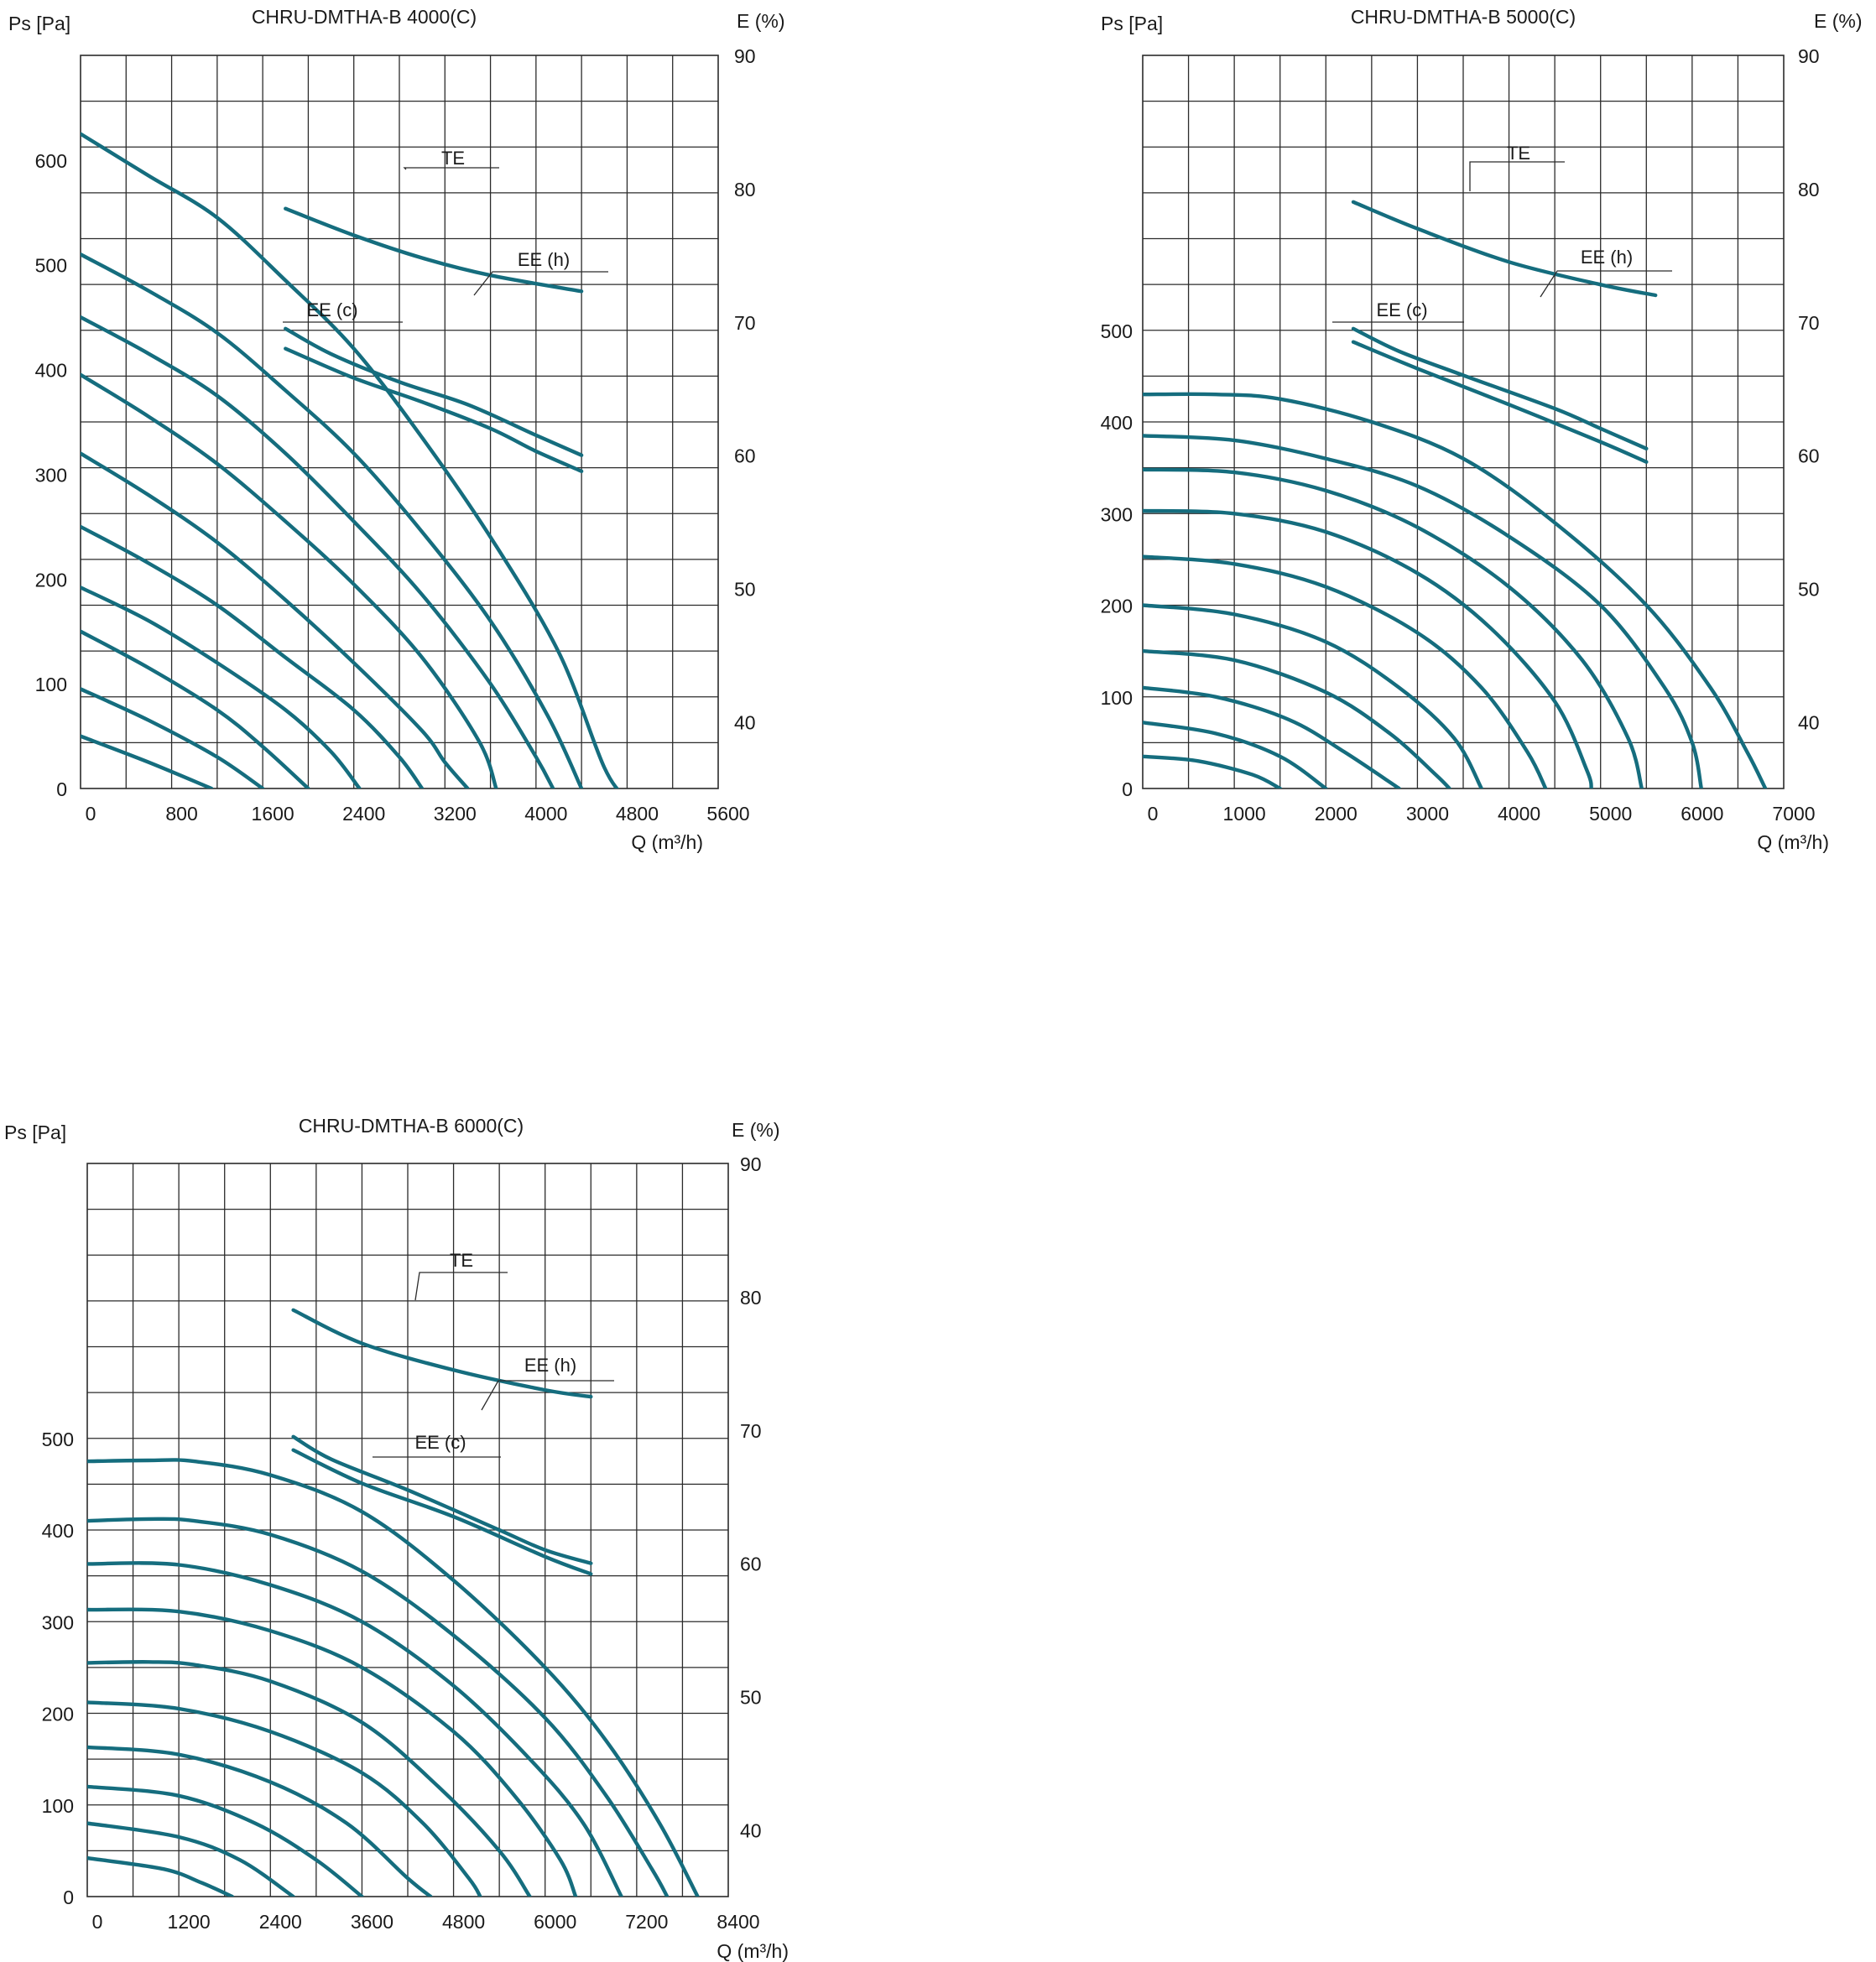 Image resolution: width=1876 pixels, height=1962 pixels. I want to click on x-tick-label: 3200, so click(455, 814).